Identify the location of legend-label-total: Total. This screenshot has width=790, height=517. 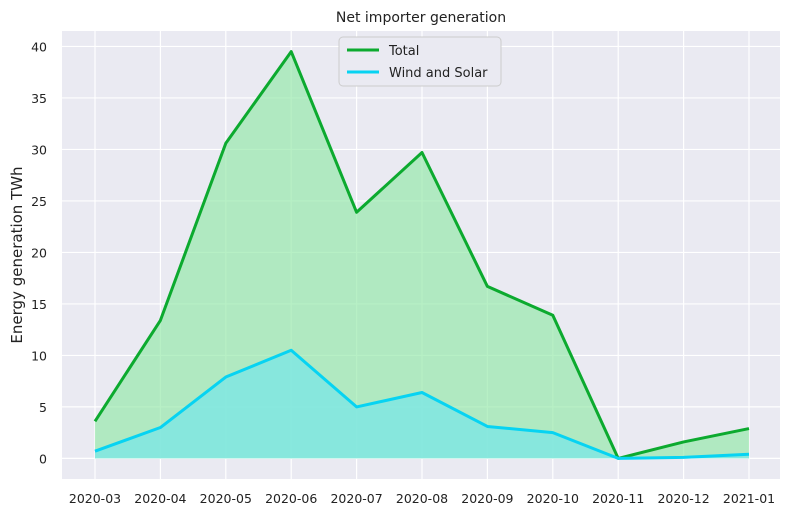
(403, 51).